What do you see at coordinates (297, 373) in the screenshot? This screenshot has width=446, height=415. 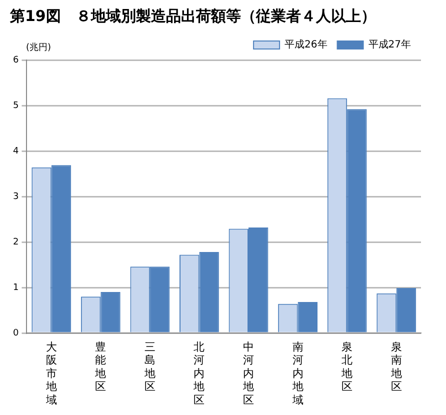 I see `x-tick-label: 南河内地域` at bounding box center [297, 373].